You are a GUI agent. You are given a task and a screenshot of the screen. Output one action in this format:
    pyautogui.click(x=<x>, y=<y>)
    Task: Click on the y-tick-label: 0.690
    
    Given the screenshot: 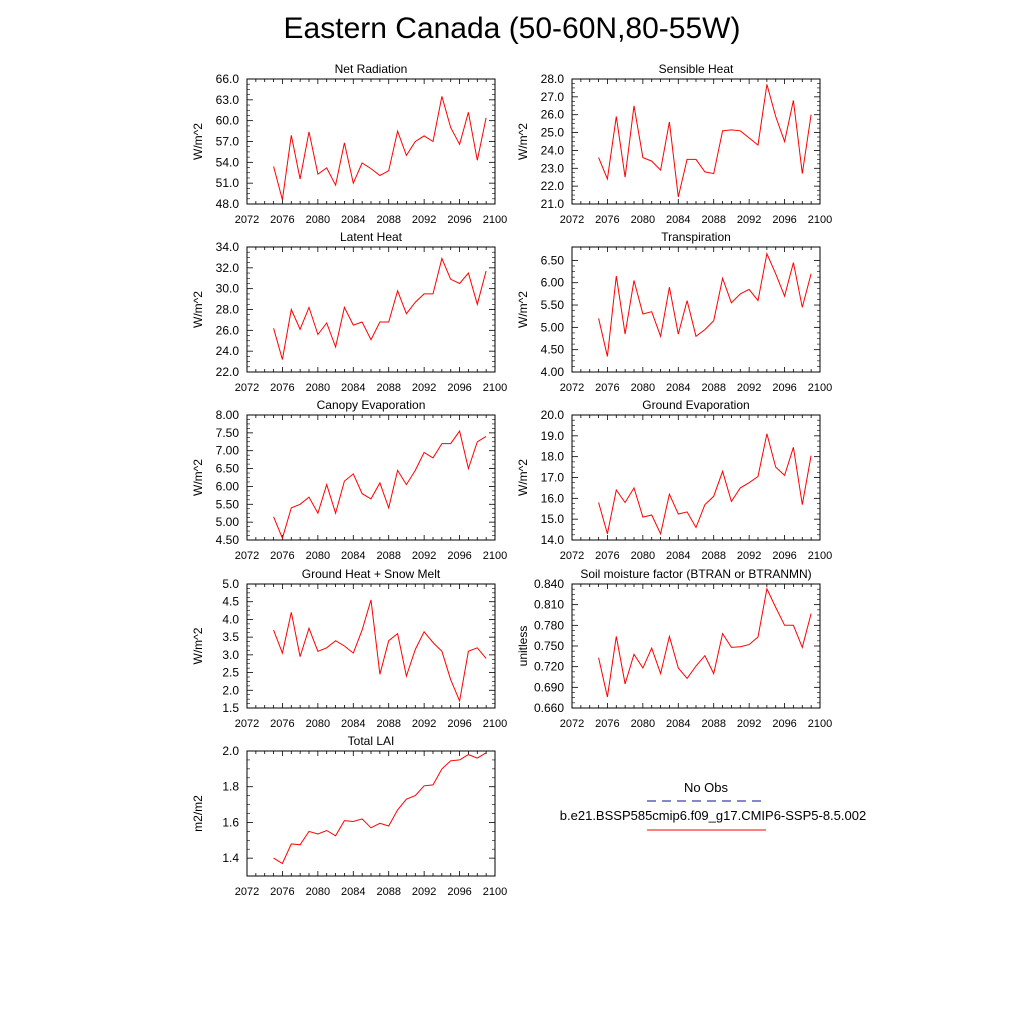 What is the action you would take?
    pyautogui.click(x=549, y=687)
    